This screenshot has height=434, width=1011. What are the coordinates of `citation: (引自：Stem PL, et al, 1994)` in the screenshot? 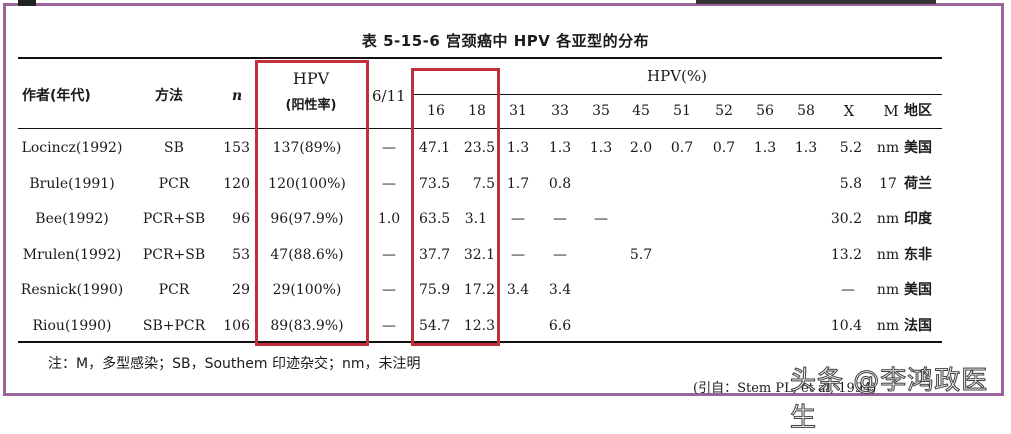 It's located at (785, 388).